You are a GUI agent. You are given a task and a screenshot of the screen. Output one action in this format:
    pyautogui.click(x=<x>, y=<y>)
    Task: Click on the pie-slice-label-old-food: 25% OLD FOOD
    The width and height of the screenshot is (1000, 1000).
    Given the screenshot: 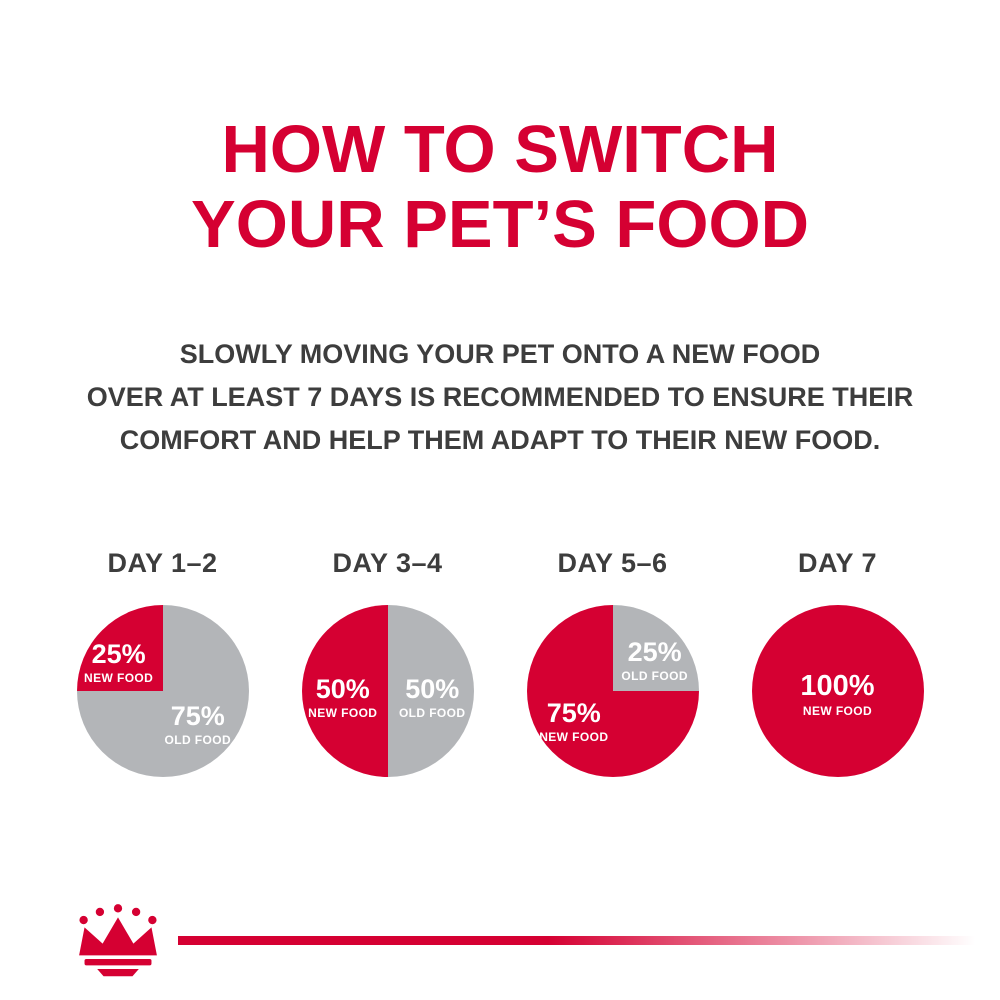 What is the action you would take?
    pyautogui.click(x=654, y=660)
    